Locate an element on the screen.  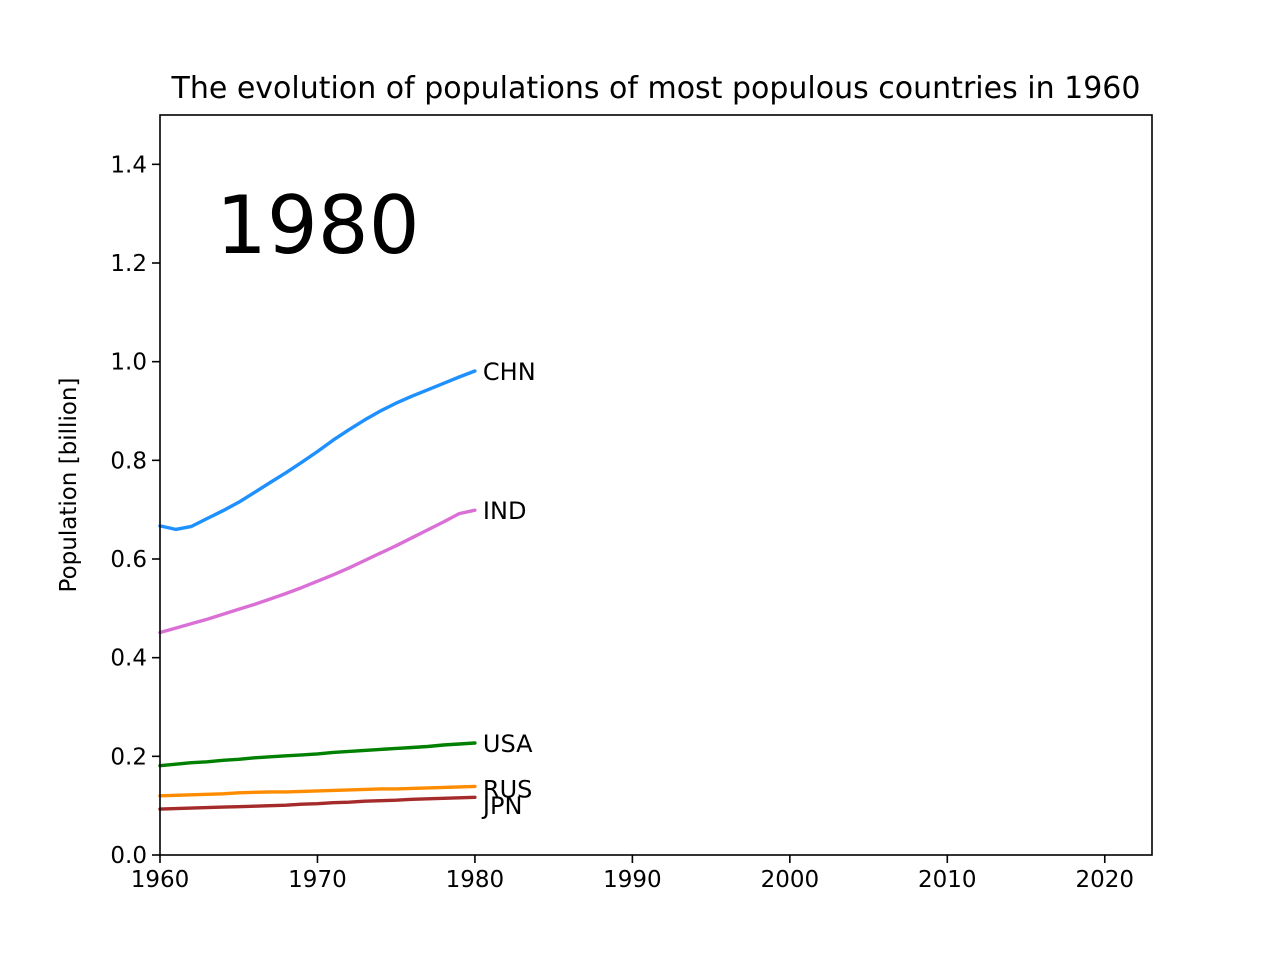
y-axis-label: Population [billion] is located at coordinates (69, 485).